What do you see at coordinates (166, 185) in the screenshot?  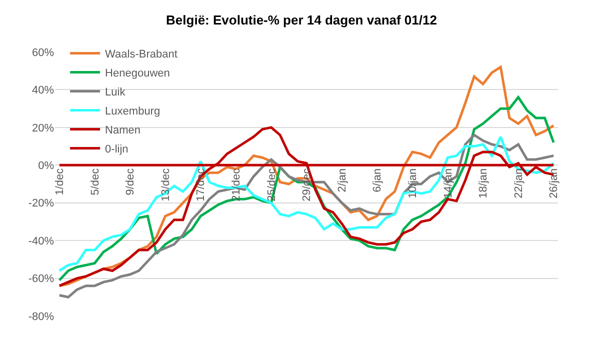 I see `x-tick-label: 13/dec` at bounding box center [166, 185].